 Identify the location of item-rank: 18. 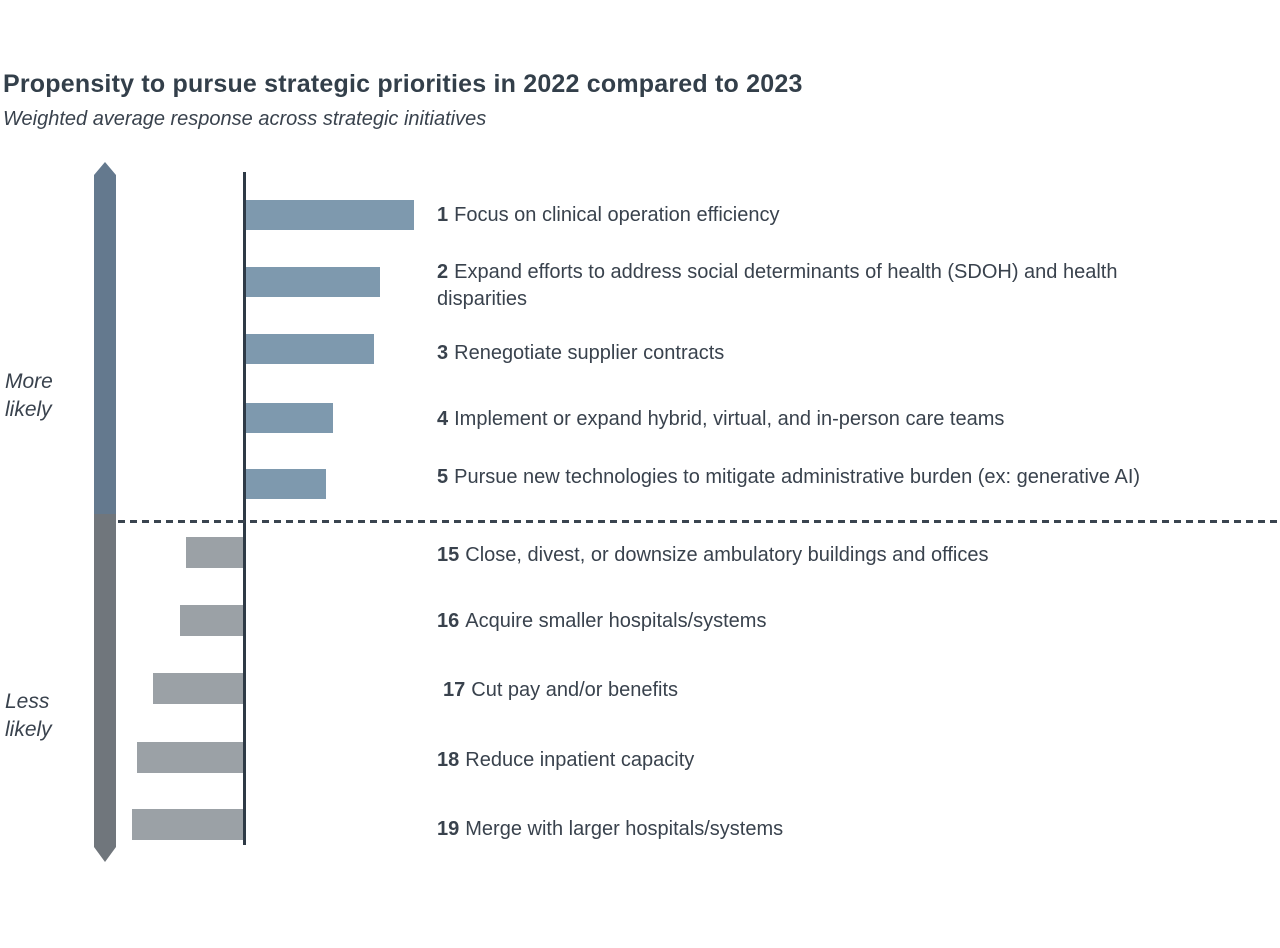
(448, 760).